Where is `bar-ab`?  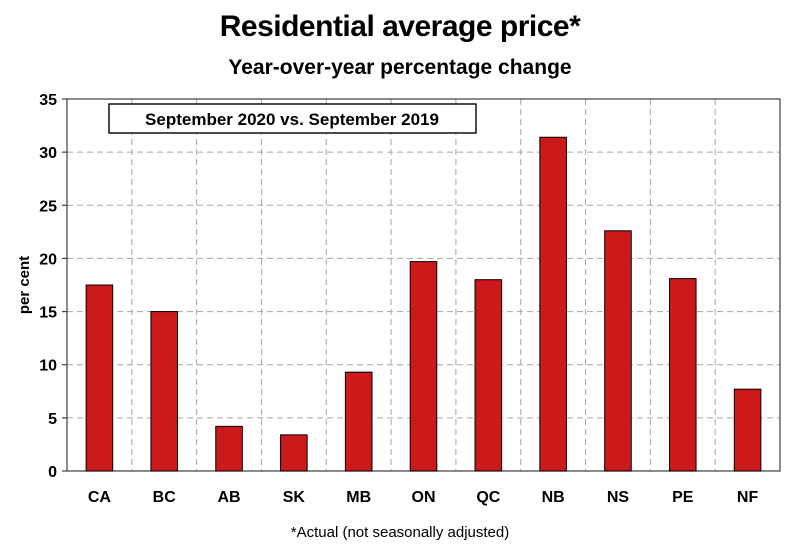
bar-ab is located at coordinates (229, 448).